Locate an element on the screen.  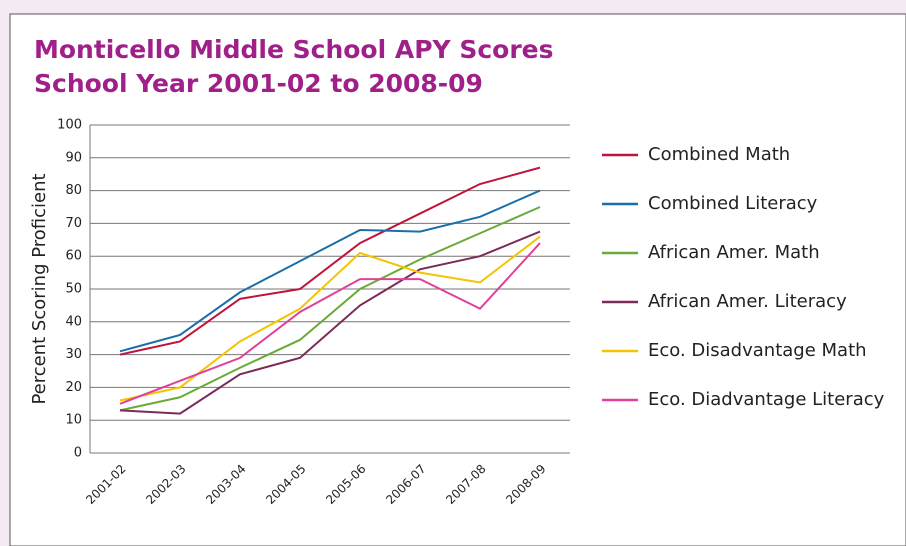
y-tick-label: 40 is located at coordinates (73, 321).